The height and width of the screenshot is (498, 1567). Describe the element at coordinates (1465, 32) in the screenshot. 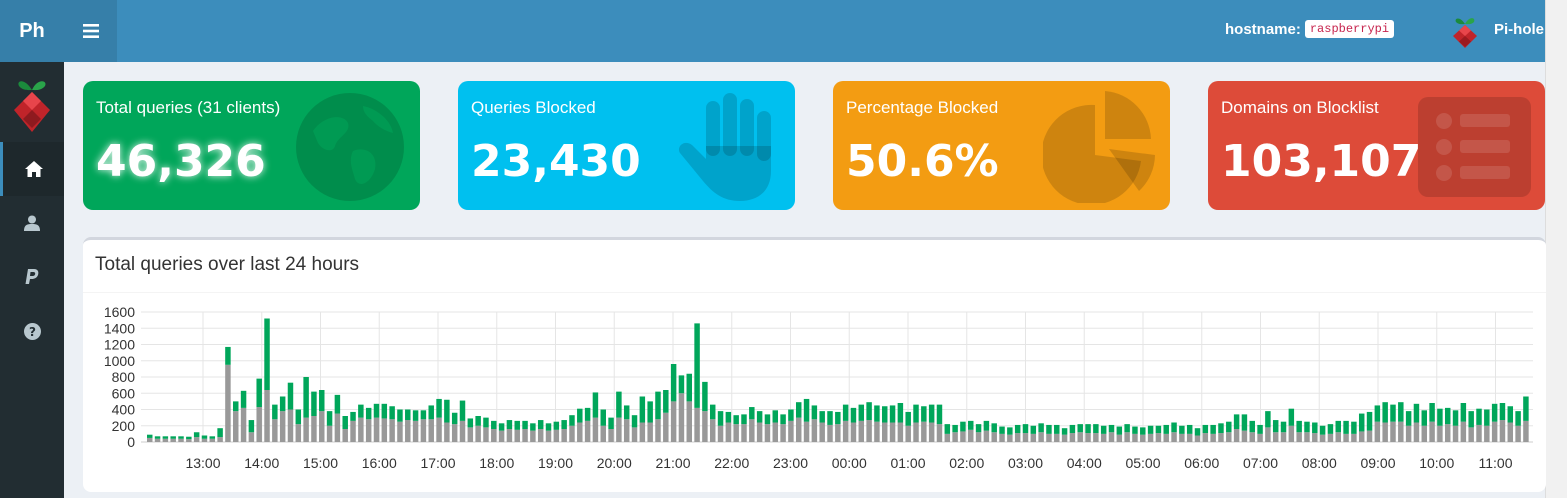

I see `pihole-logo-icon` at that location.